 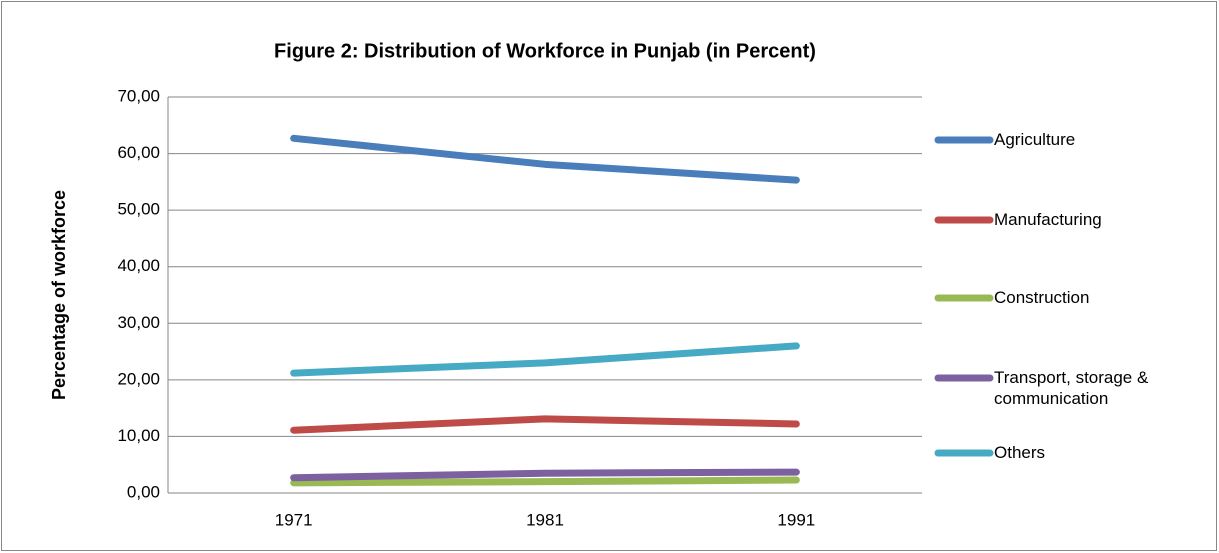 What do you see at coordinates (1071, 388) in the screenshot?
I see `legend-label: Transport, storage & communication` at bounding box center [1071, 388].